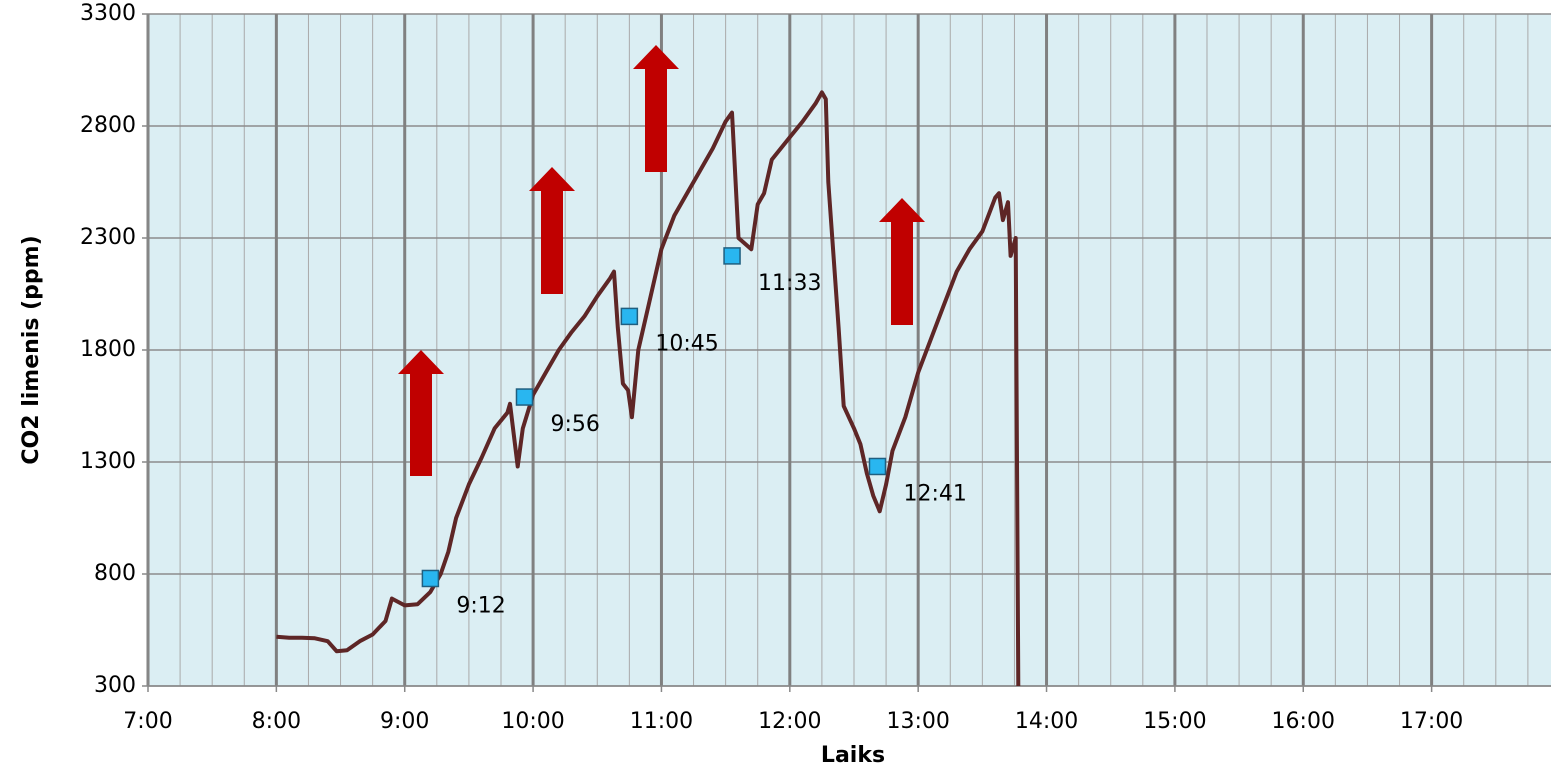 This screenshot has height=769, width=1553. Describe the element at coordinates (115, 685) in the screenshot. I see `y-tick-label: 300` at that location.